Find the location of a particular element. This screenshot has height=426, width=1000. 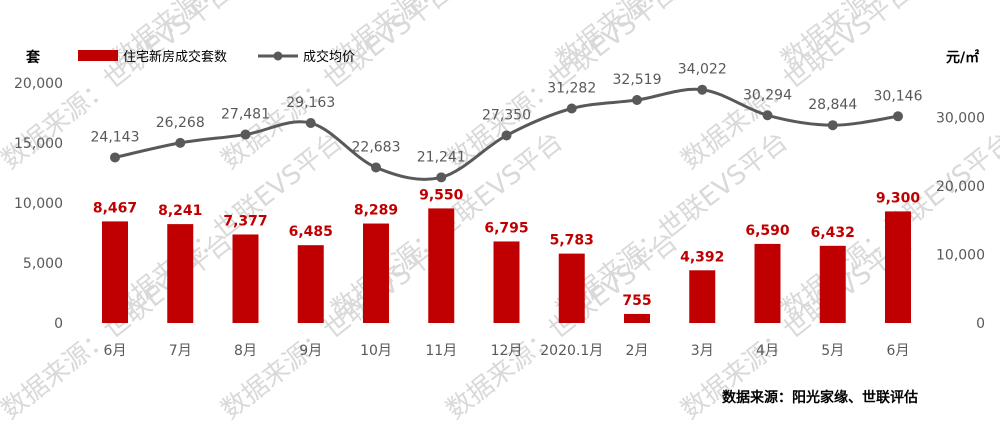

right-axis: 0 10,000 20,000 30,000 is located at coordinates (960, 221).